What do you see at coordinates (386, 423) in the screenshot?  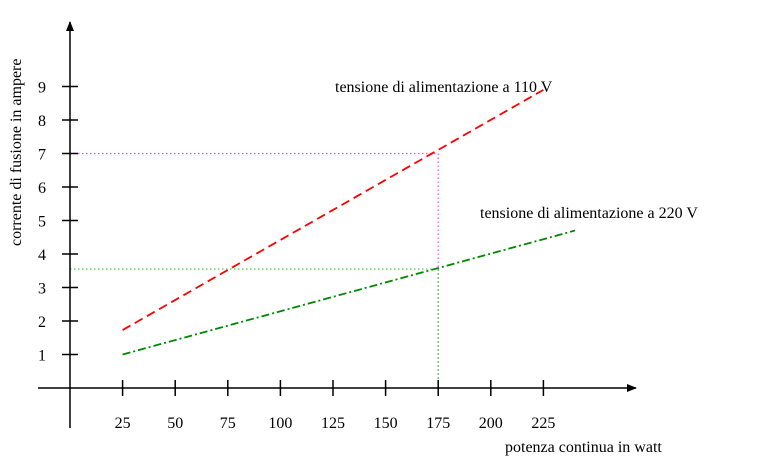 I see `x-tick-label-150: 150` at bounding box center [386, 423].